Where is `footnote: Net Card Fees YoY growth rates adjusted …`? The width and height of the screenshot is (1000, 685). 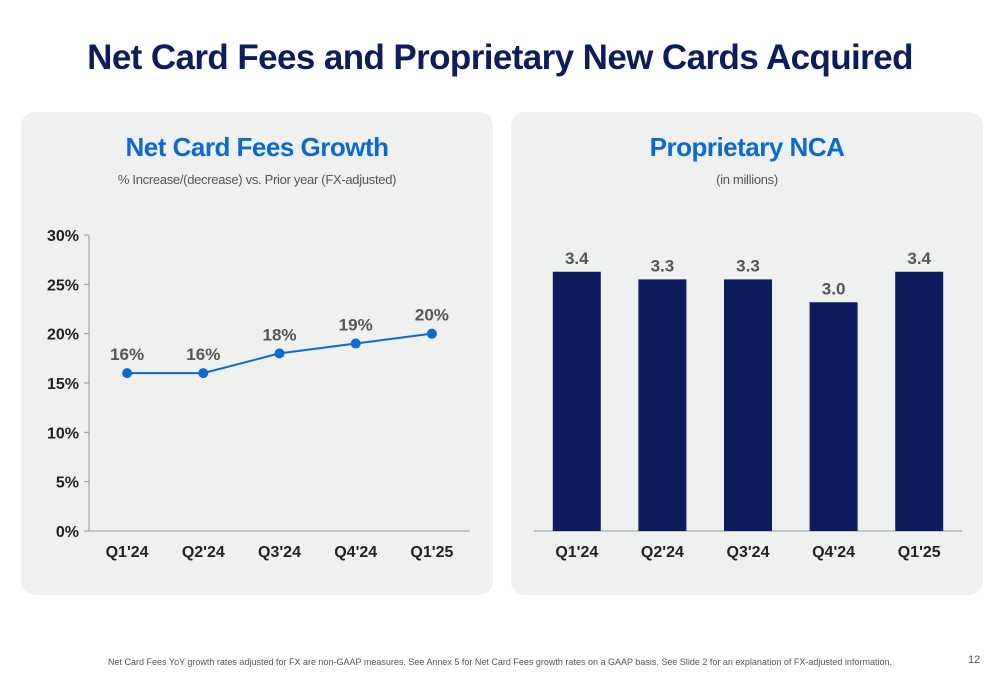
footnote: Net Card Fees YoY growth rates adjusted … is located at coordinates (500, 662).